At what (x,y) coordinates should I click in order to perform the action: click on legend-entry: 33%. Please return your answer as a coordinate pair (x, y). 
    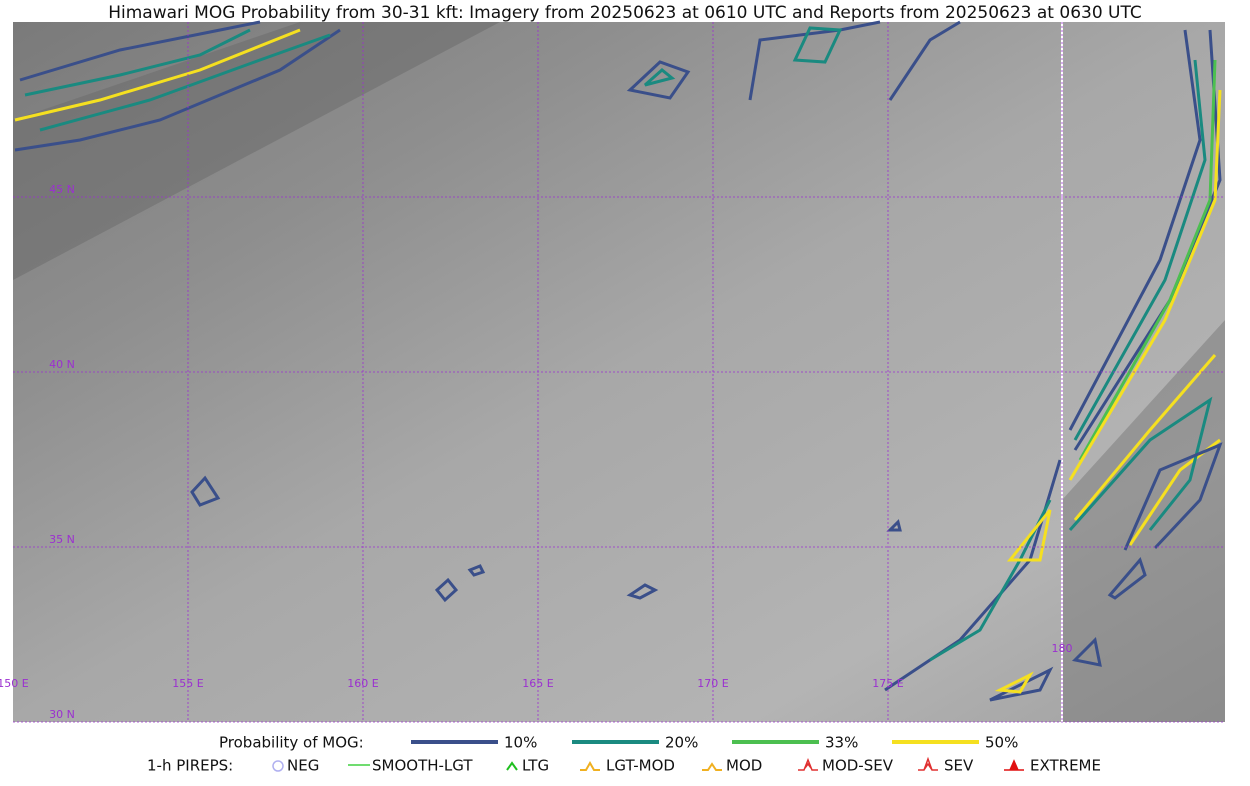
    Looking at the image, I should click on (841, 743).